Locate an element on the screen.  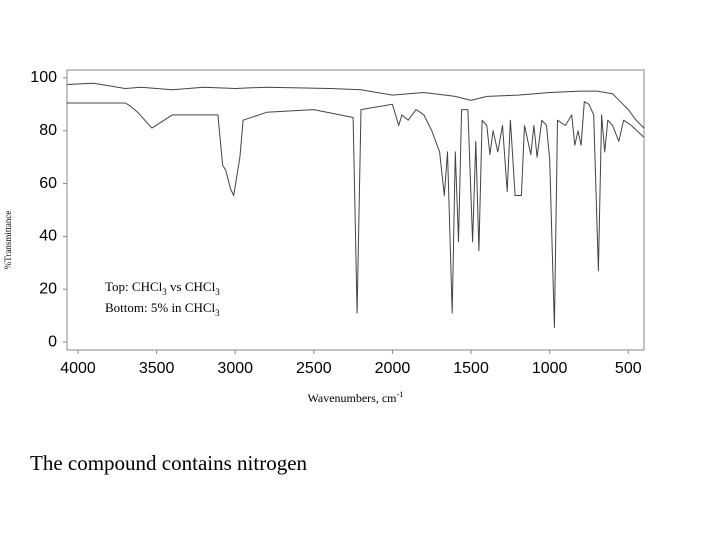
x-tick-label: 500 is located at coordinates (628, 368).